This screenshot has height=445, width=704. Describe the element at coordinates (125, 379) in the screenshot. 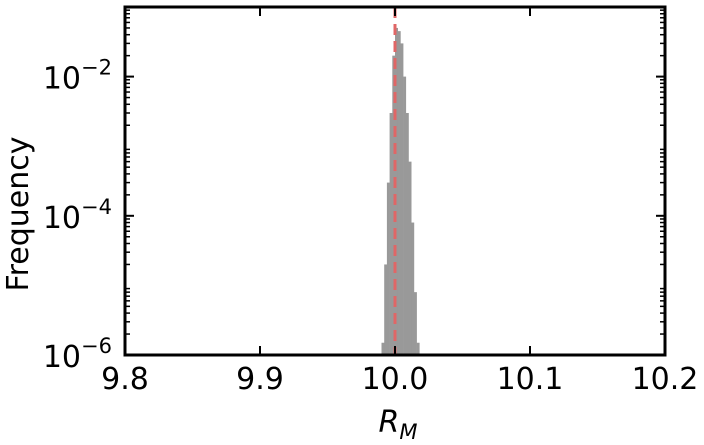

I see `x-tick-label: 9.8` at that location.